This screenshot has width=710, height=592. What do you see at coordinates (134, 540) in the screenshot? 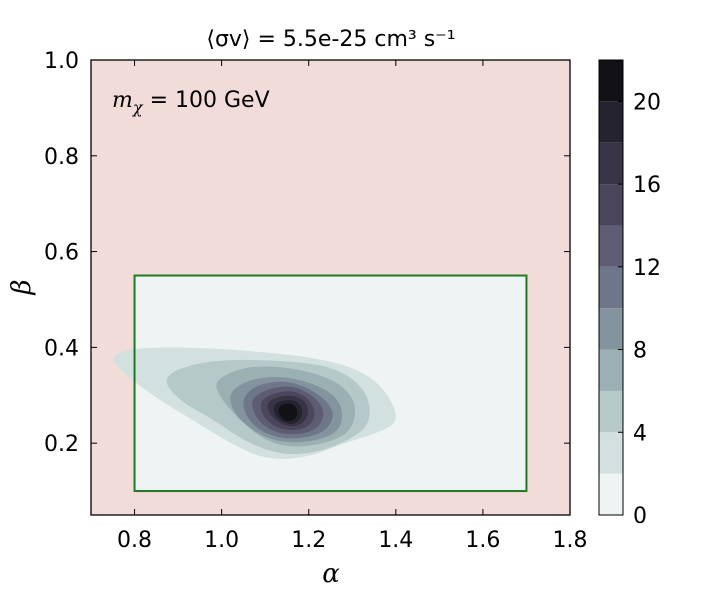
I see `x-tick-label: 0.8` at bounding box center [134, 540].